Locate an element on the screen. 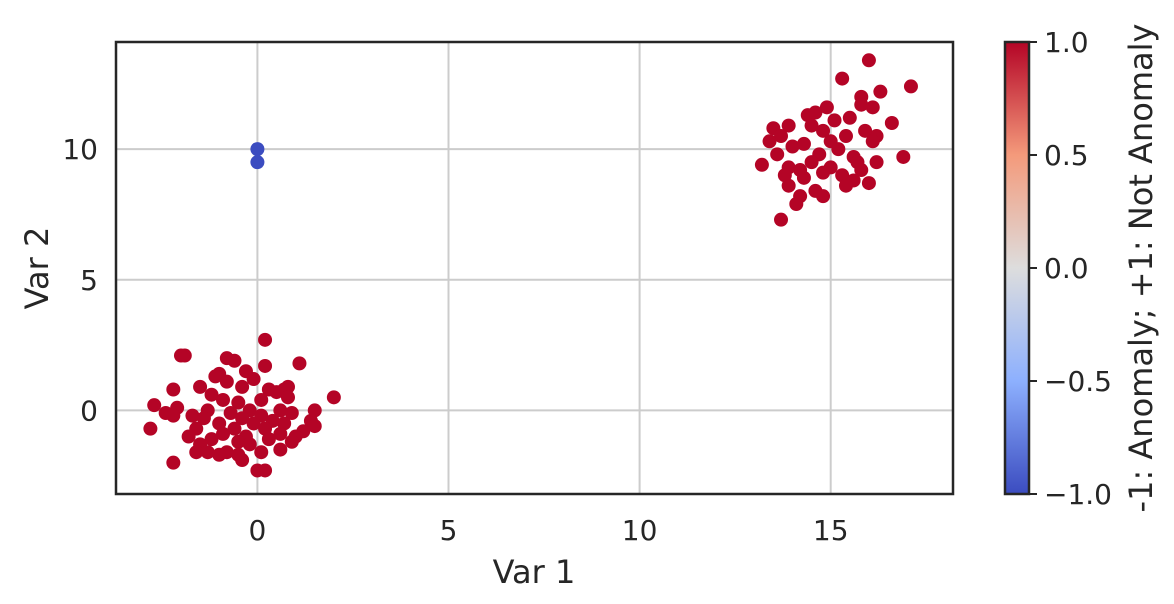 Image resolution: width=1174 pixels, height=604 pixels. colorbar-ticks: −1.0 −0.5 0.0 0.5 1.0 is located at coordinates (1070, 268).